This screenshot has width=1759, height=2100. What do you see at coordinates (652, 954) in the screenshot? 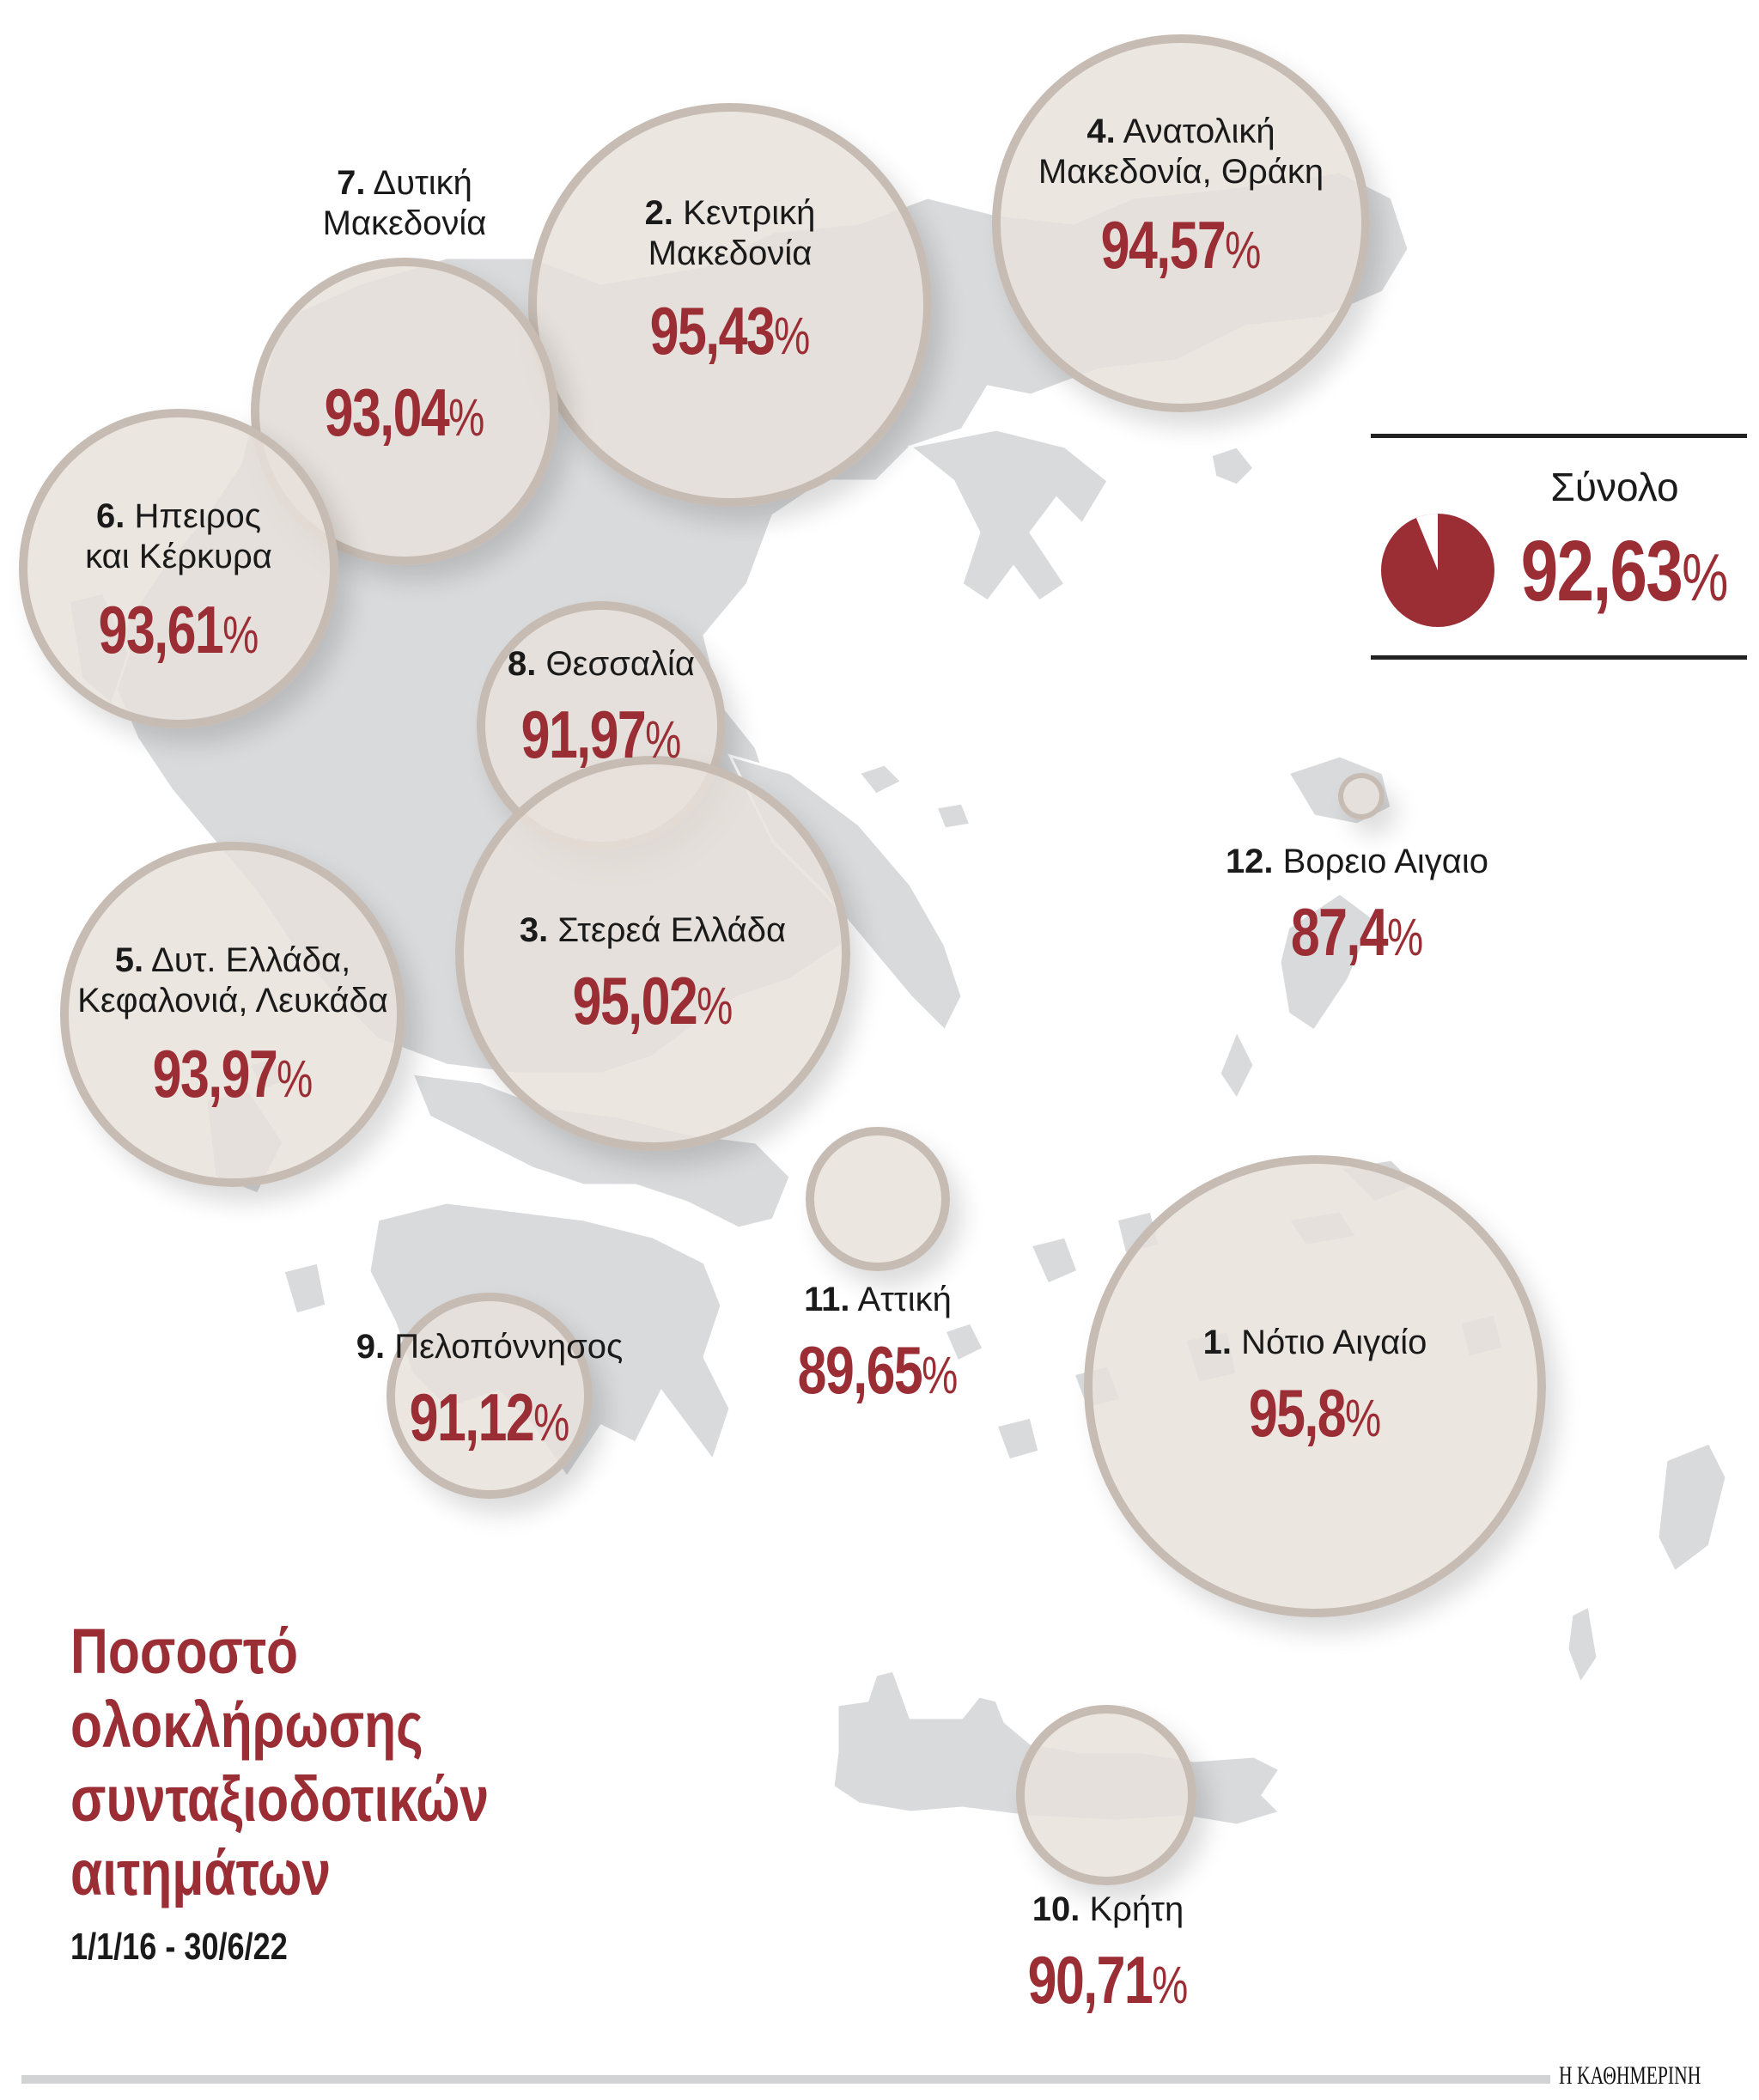
I see `bubble-sterea-ellada` at bounding box center [652, 954].